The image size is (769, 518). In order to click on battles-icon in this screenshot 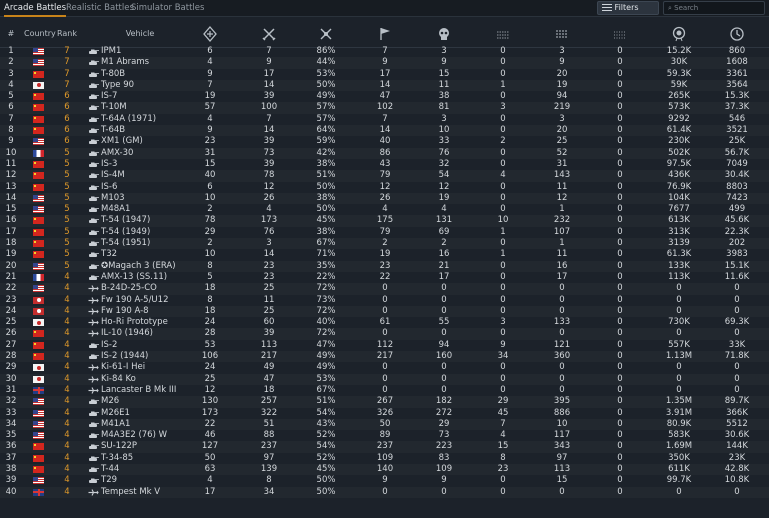, I will do `click(269, 33)`.